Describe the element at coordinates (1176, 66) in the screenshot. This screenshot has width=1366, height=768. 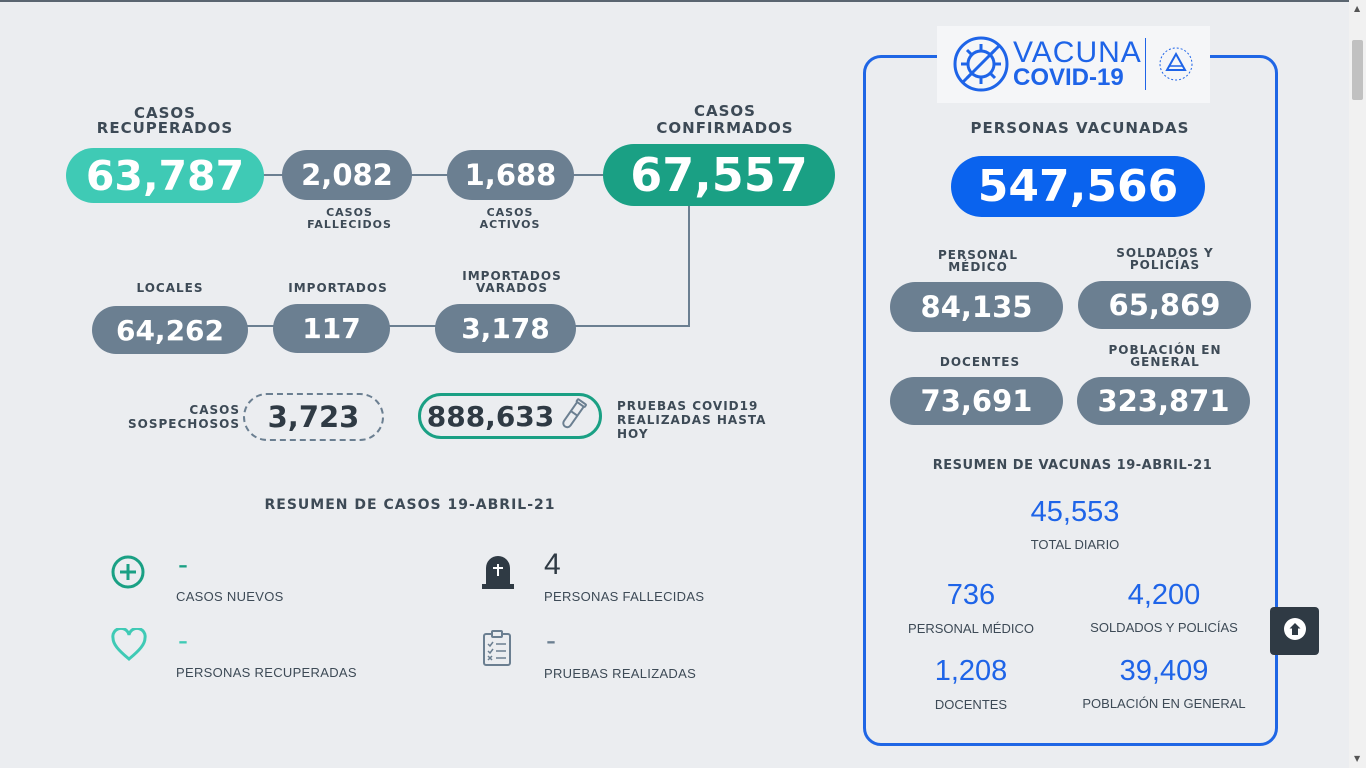
I see `coat-of-arms-icon` at that location.